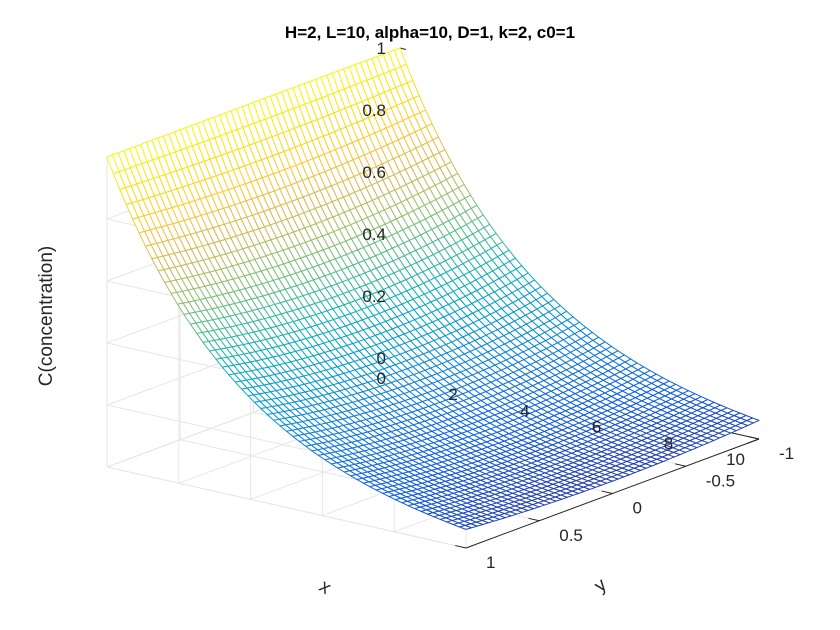 This screenshot has width=840, height=630. Describe the element at coordinates (668, 443) in the screenshot. I see `x-tick-label: 8` at that location.